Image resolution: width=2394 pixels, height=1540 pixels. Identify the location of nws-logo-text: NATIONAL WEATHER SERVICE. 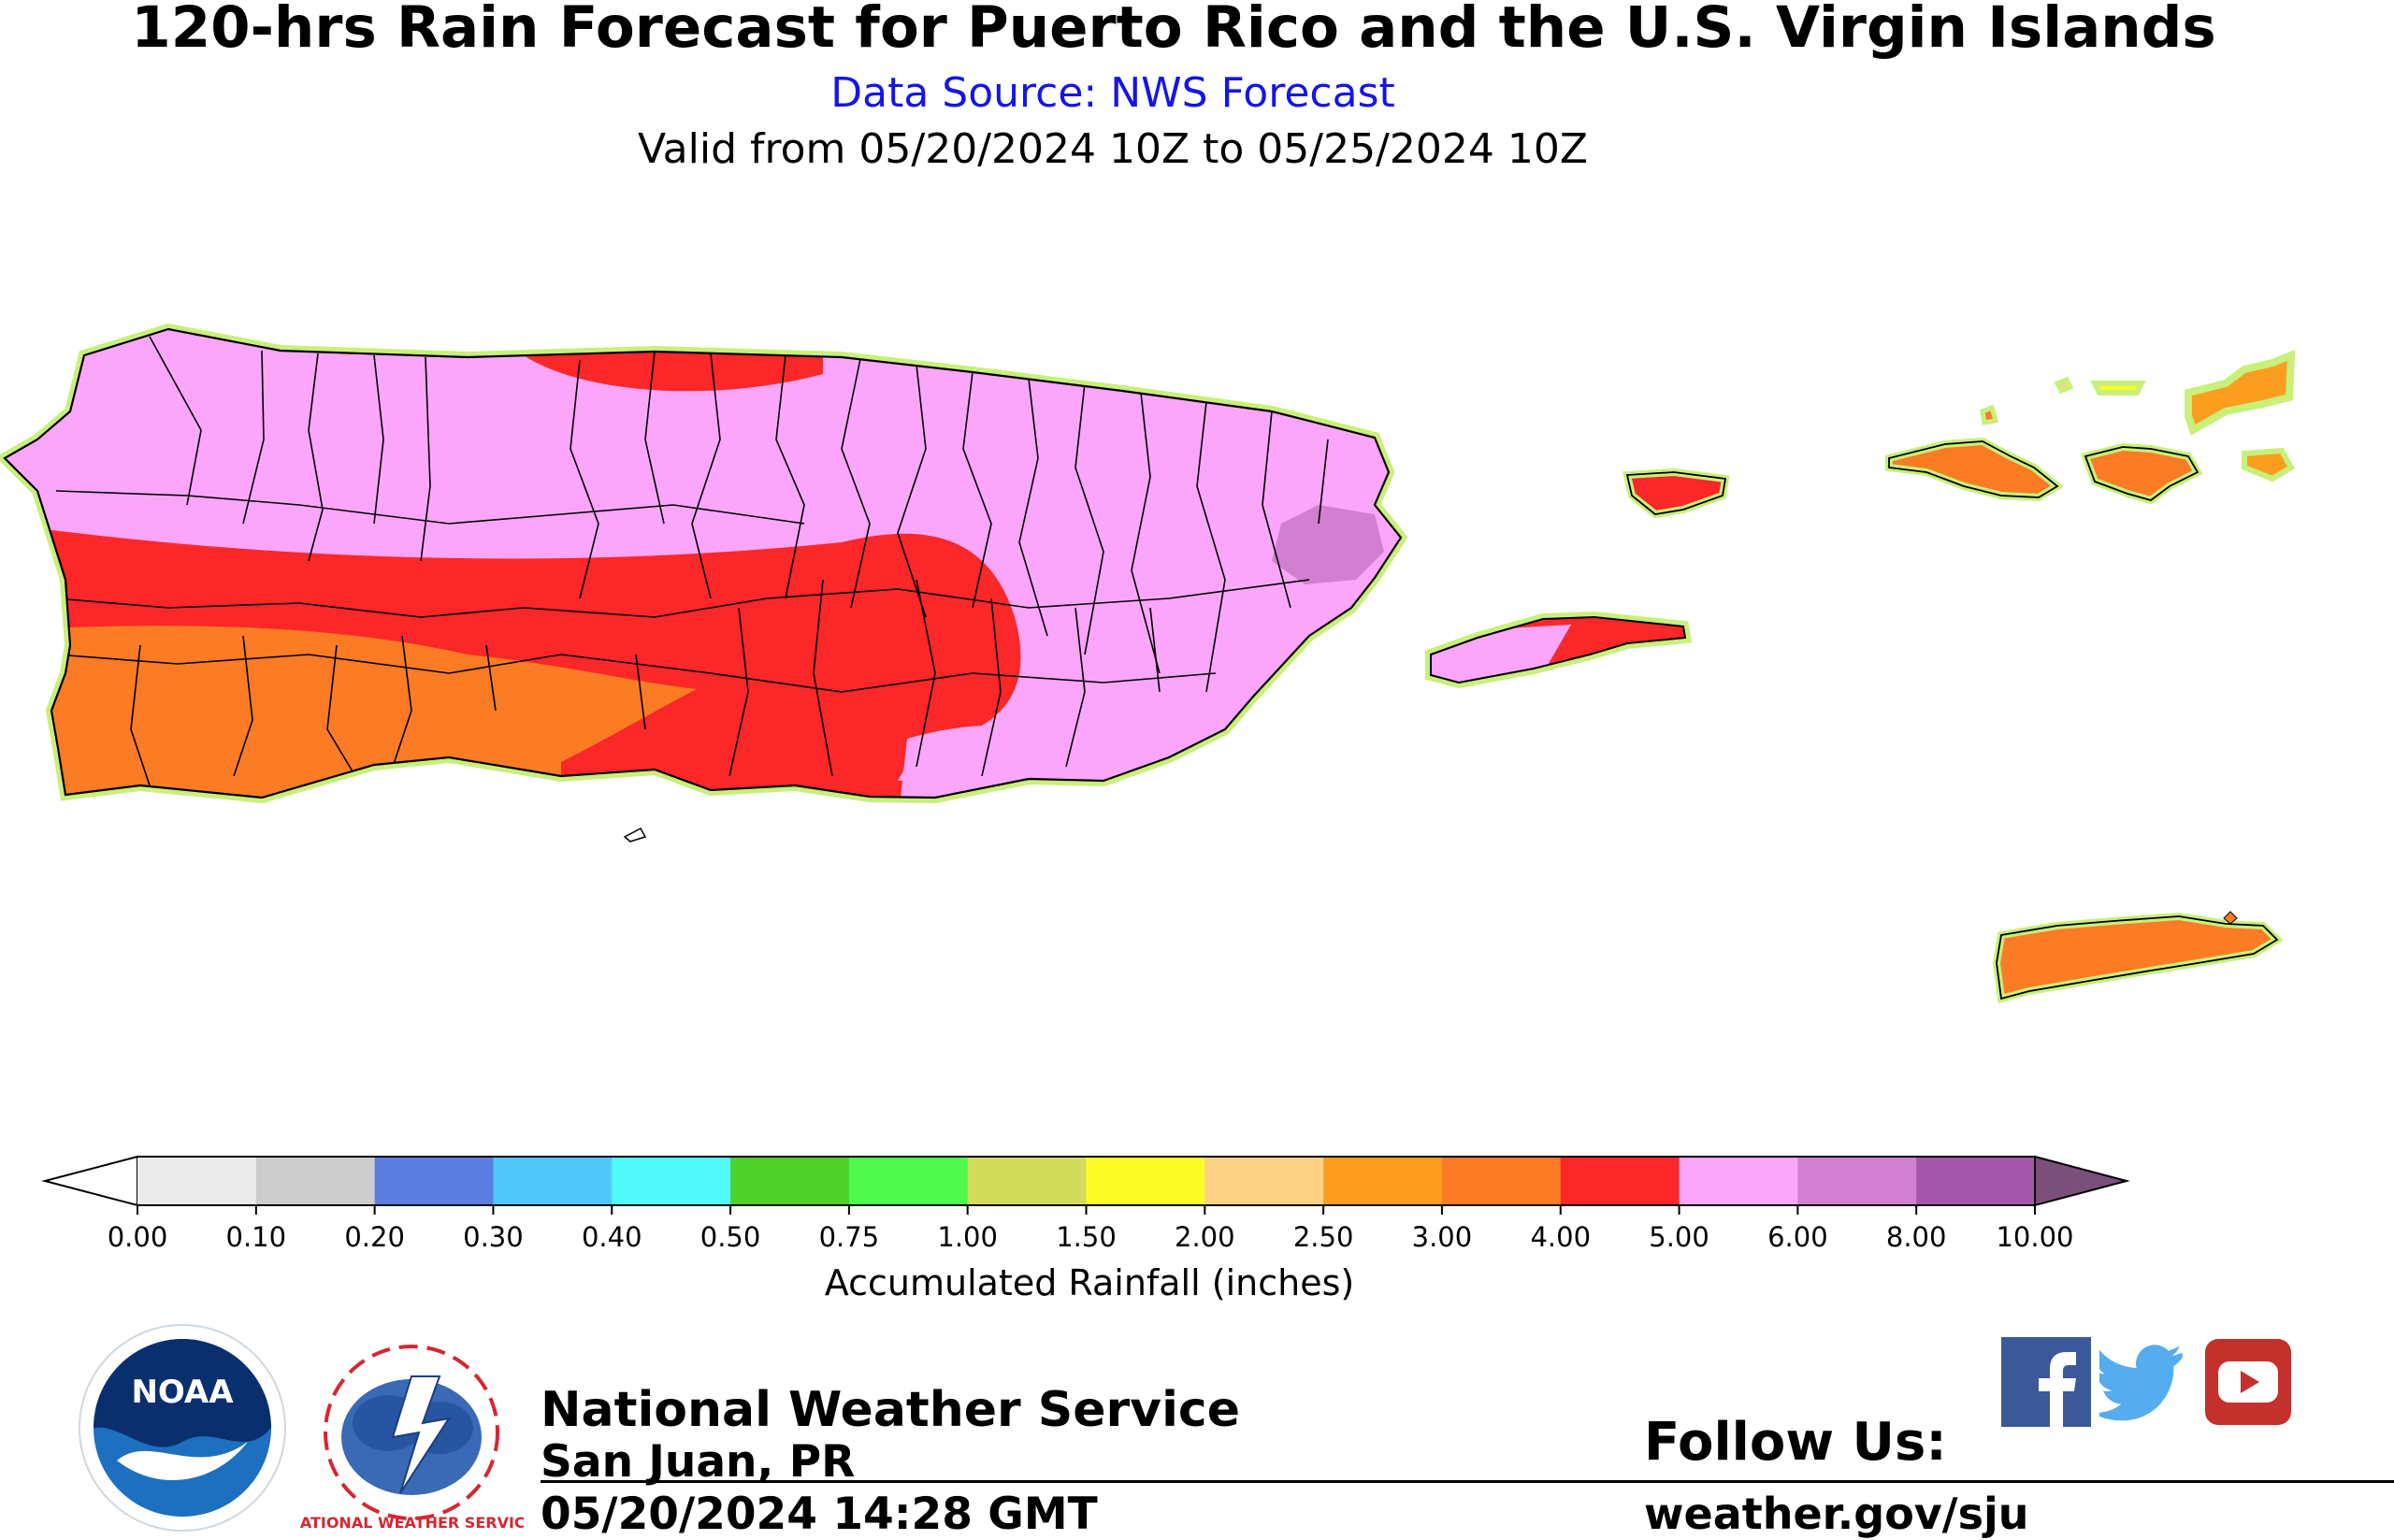
(411, 1523).